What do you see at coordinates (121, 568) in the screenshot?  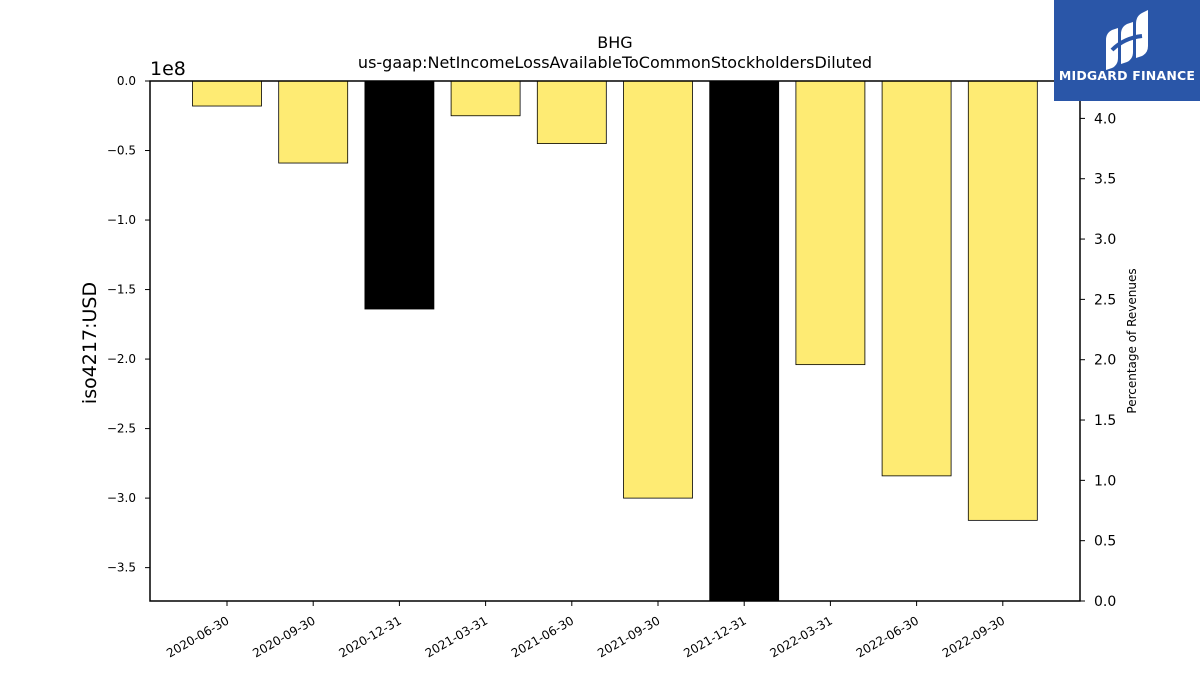 I see `y-tick-label: −3.5` at bounding box center [121, 568].